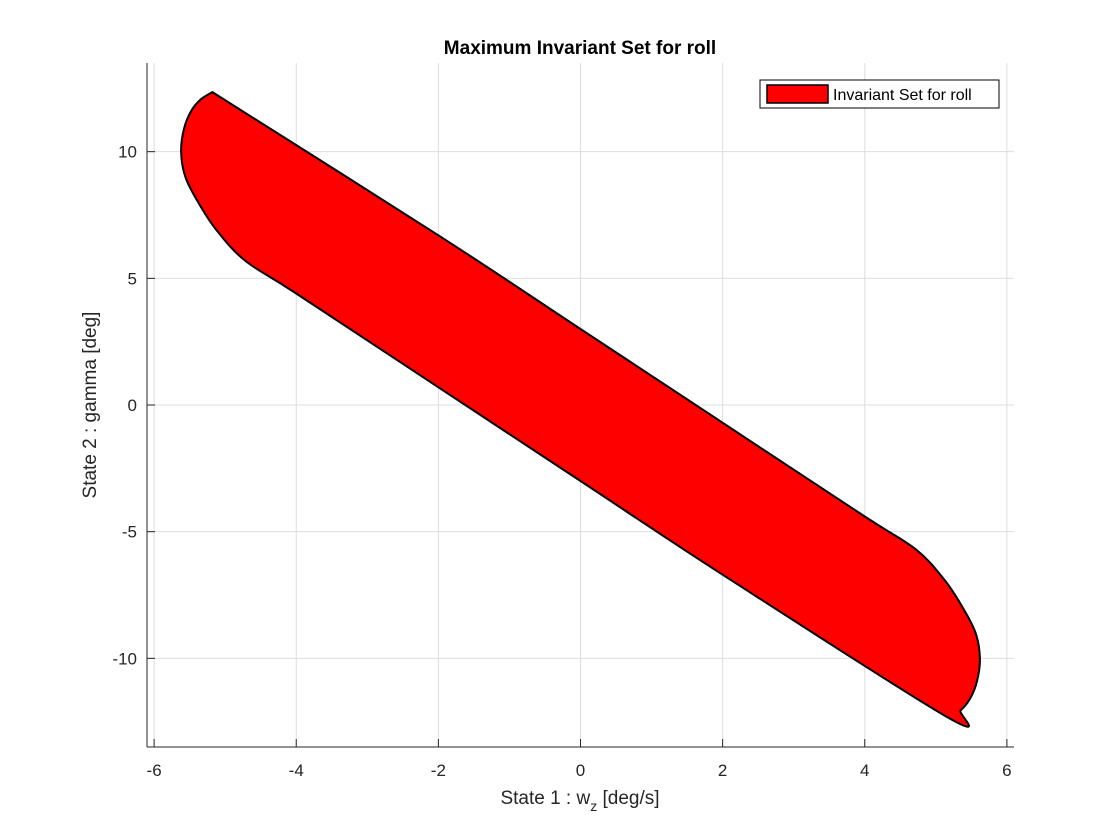 This screenshot has height=840, width=1120. I want to click on x-axis-label-subscript: z, so click(593, 806).